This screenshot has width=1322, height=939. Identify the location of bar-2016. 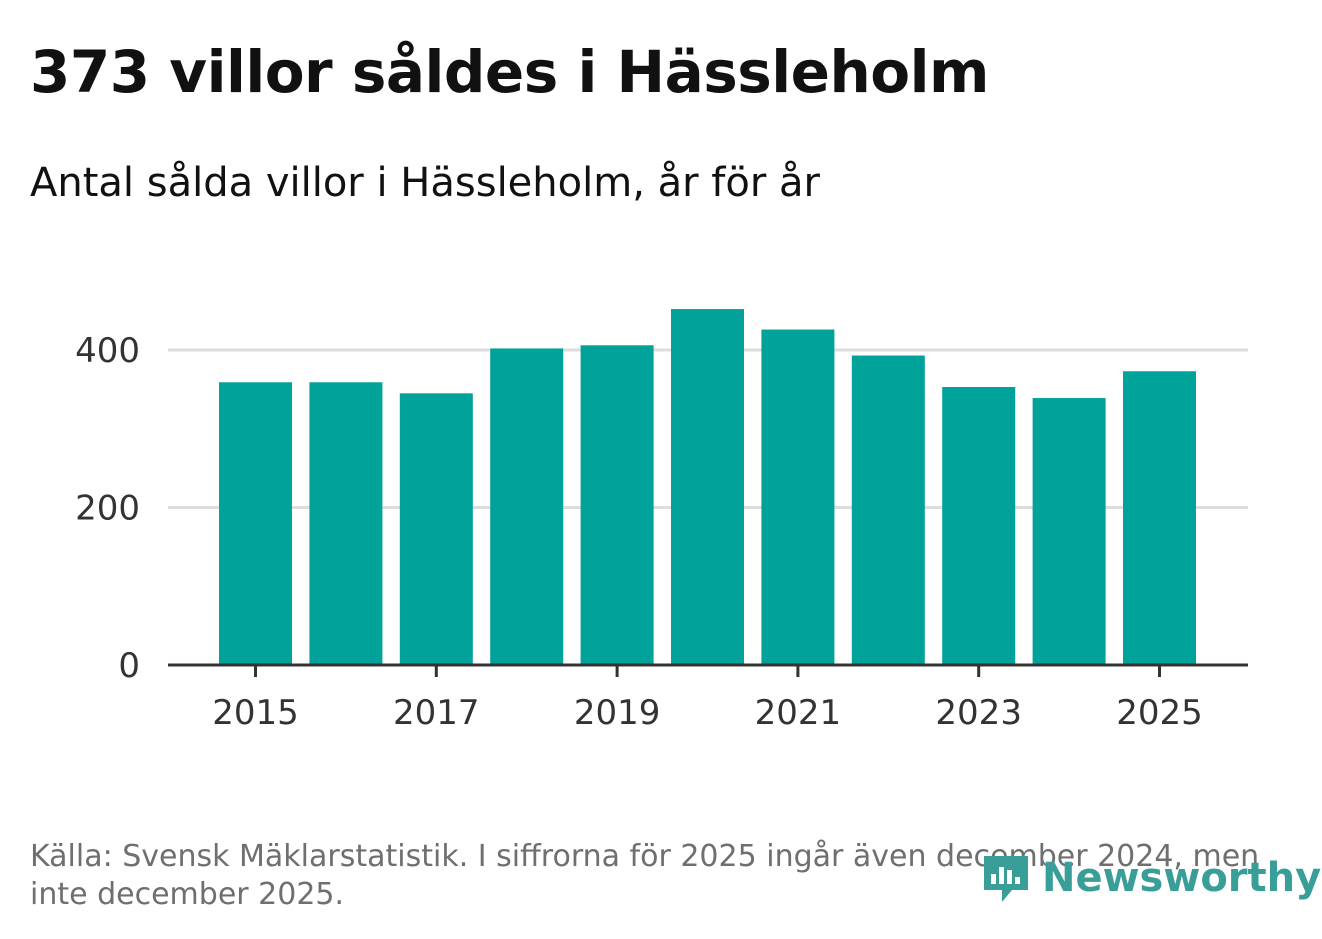
(346, 523).